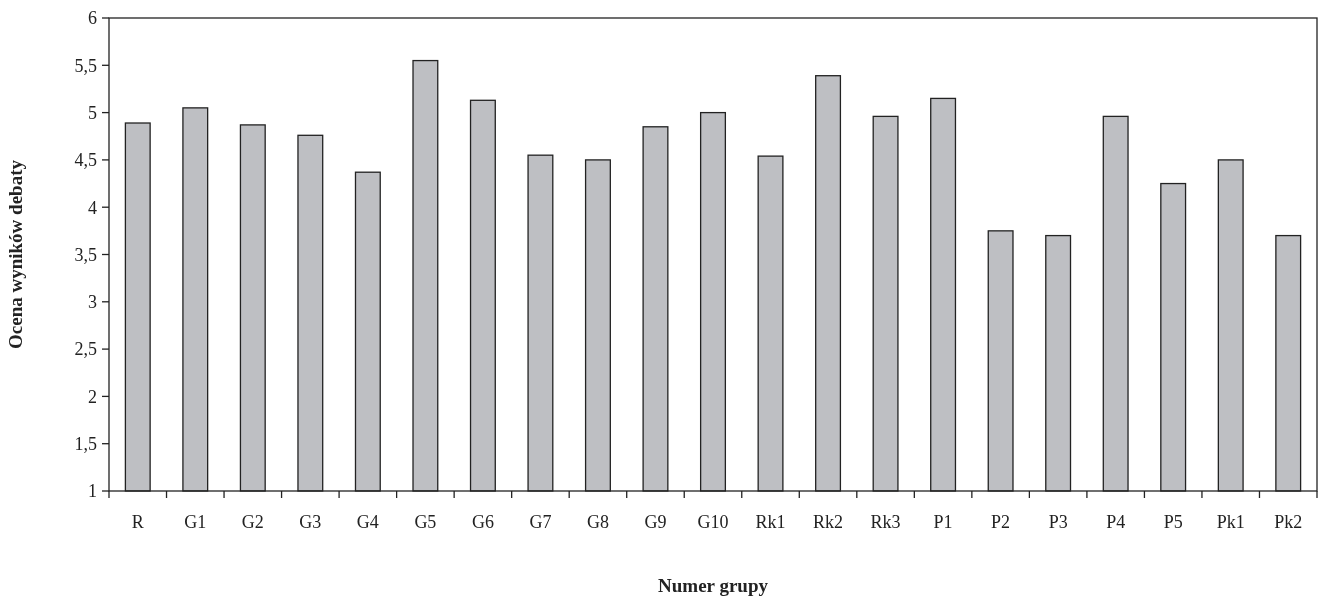 Image resolution: width=1321 pixels, height=602 pixels. What do you see at coordinates (85, 444) in the screenshot?
I see `y-tick-label: 1,5` at bounding box center [85, 444].